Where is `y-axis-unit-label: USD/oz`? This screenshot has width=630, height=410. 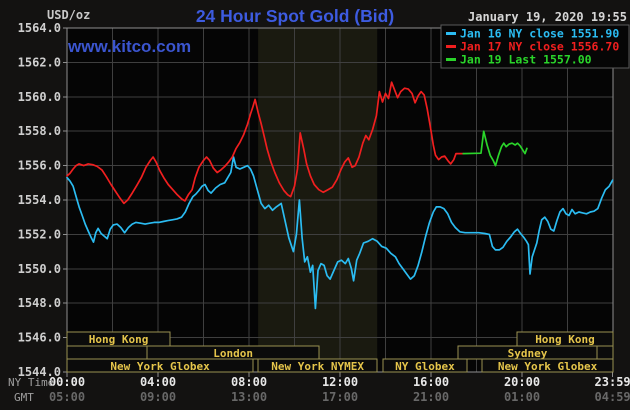 y-axis-unit-label: USD/oz is located at coordinates (68, 15).